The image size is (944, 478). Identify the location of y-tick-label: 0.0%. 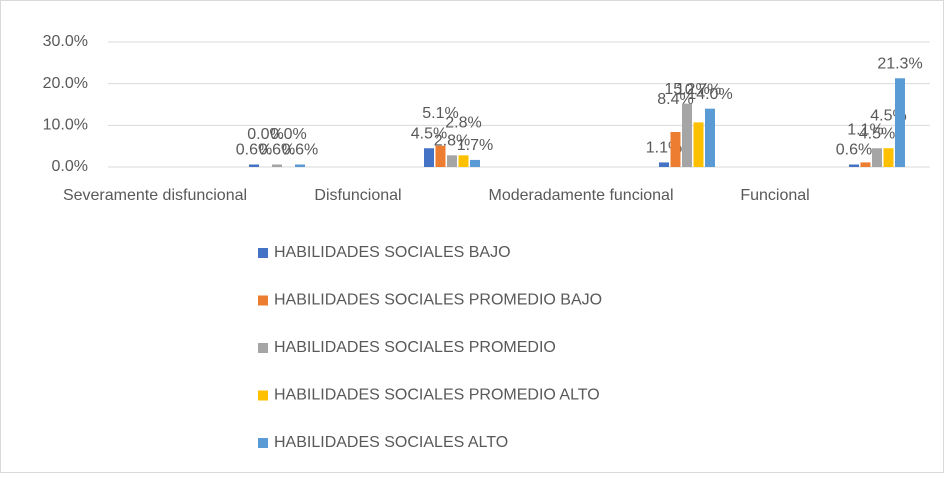
(70, 166).